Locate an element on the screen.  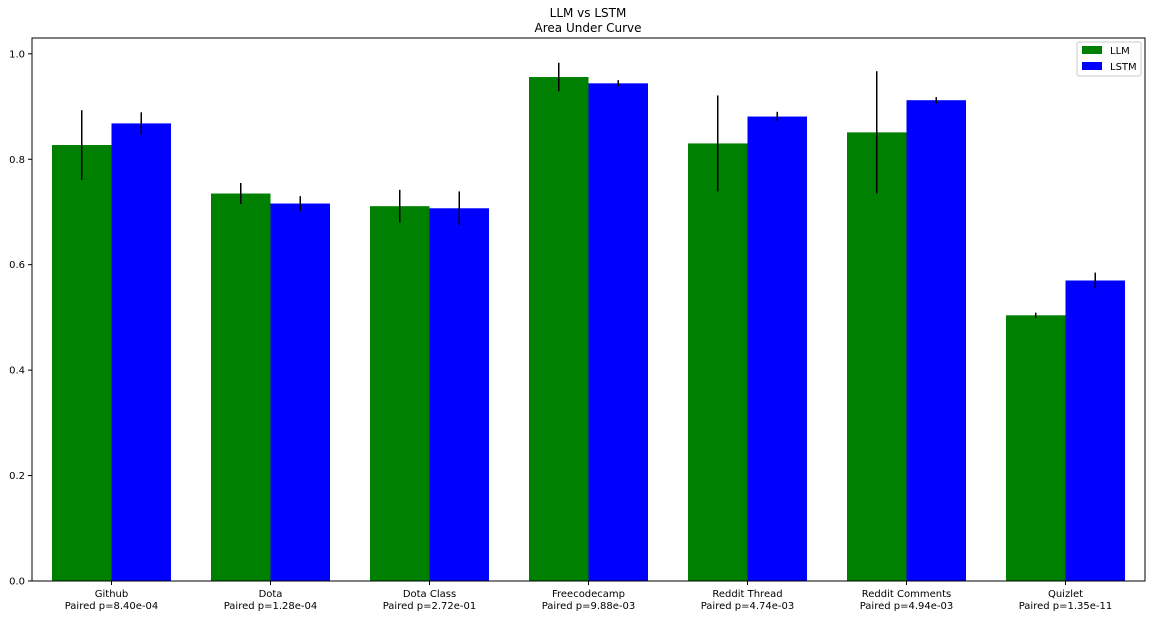
x-tick-pvalue-label: Paired p=4.94e-03 is located at coordinates (907, 606).